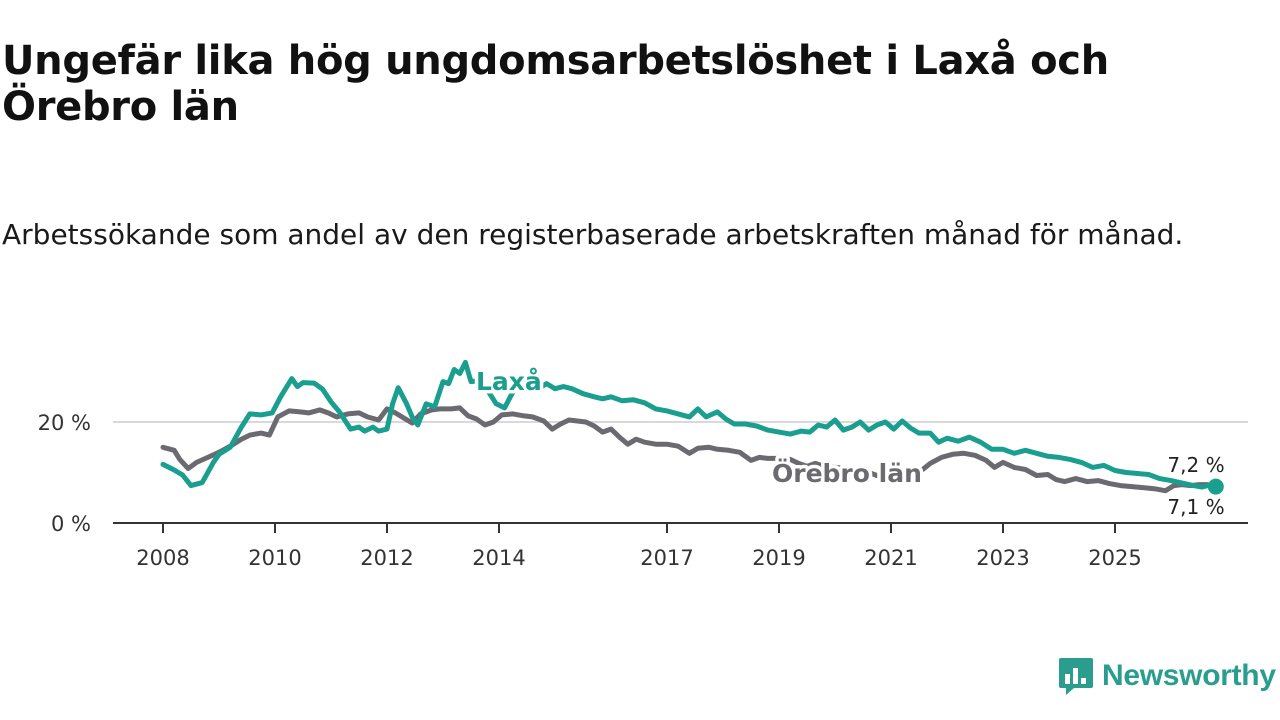  I want to click on series-end-dot-laxa, so click(1215, 486).